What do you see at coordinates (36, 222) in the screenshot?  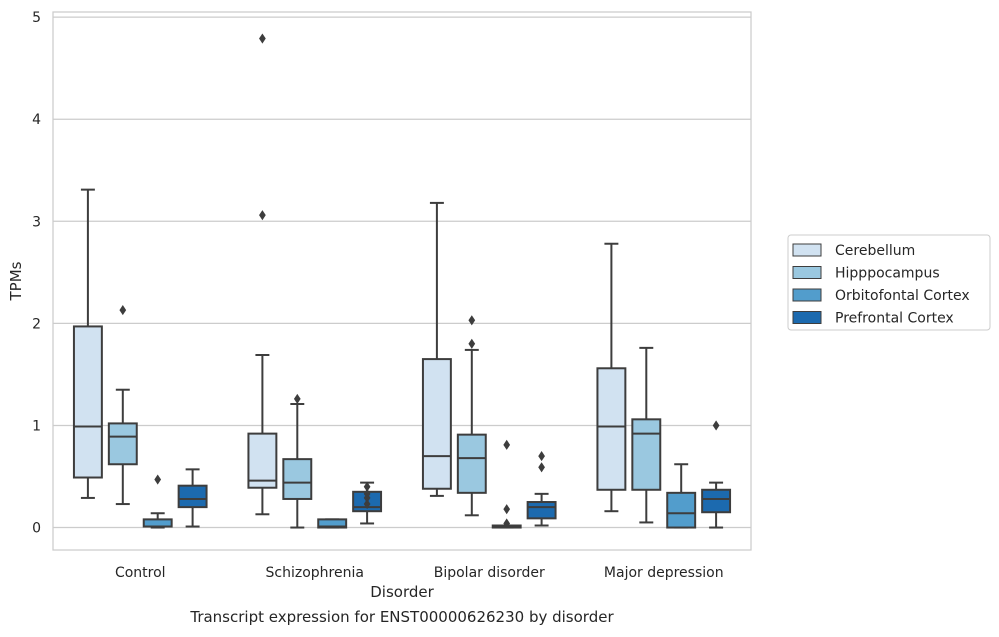 I see `y-tick-label: 3` at bounding box center [36, 222].